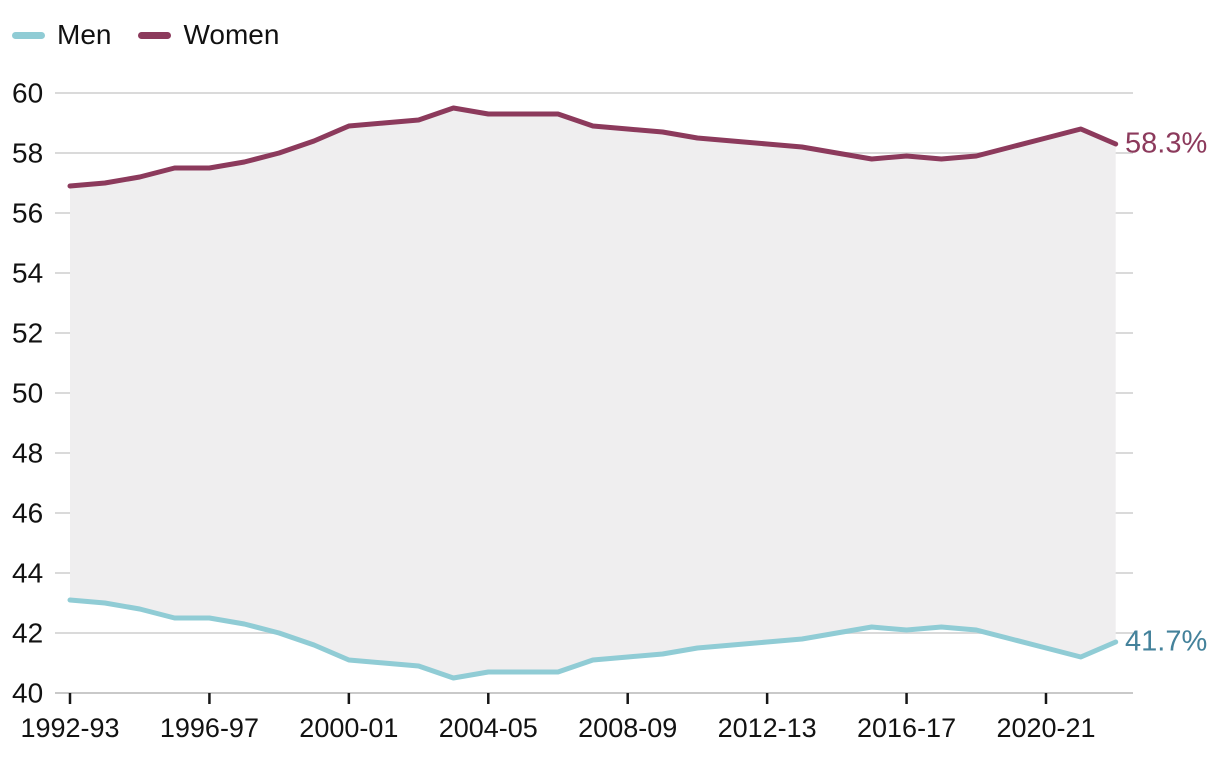 The width and height of the screenshot is (1220, 760). What do you see at coordinates (27, 393) in the screenshot?
I see `y-axis-tick-label: 50` at bounding box center [27, 393].